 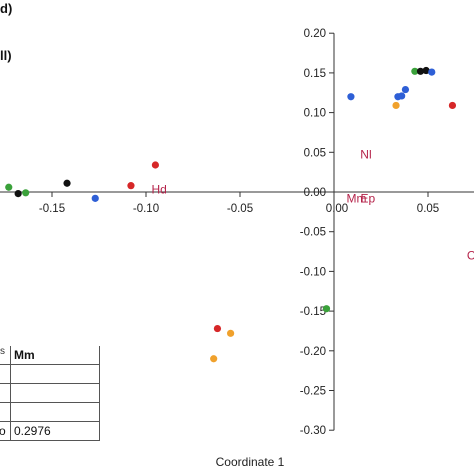 What do you see at coordinates (313, 352) in the screenshot?
I see `y-tick-label: -0.20` at bounding box center [313, 352].